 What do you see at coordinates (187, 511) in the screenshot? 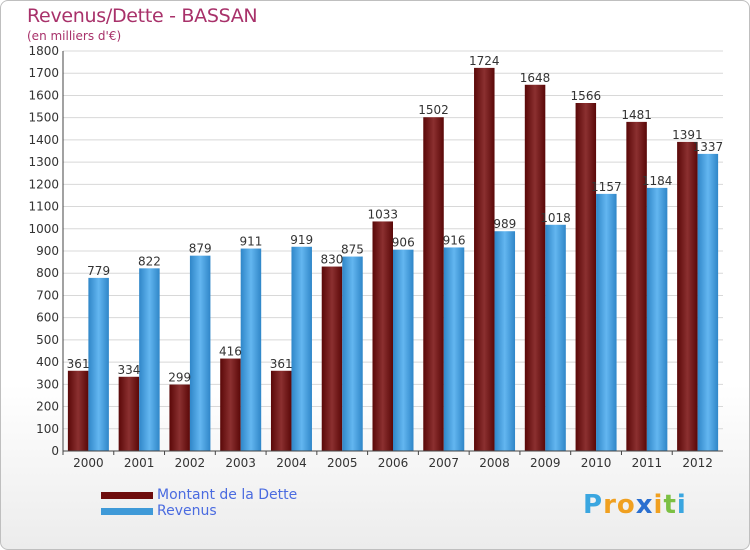
I see `legend-label-revenue: Revenus` at bounding box center [187, 511].